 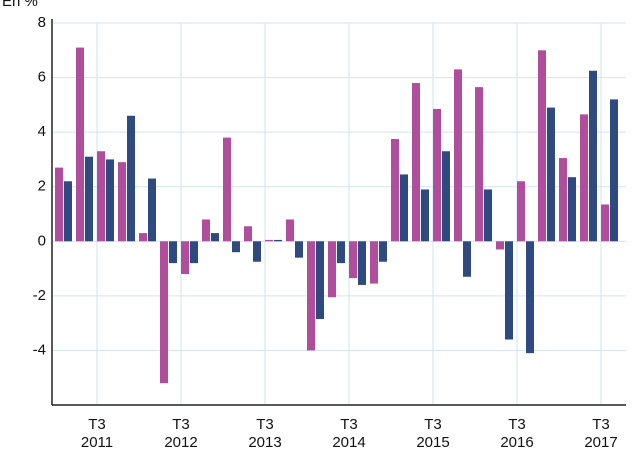 What do you see at coordinates (42, 22) in the screenshot?
I see `y-tick-label: 8` at bounding box center [42, 22].